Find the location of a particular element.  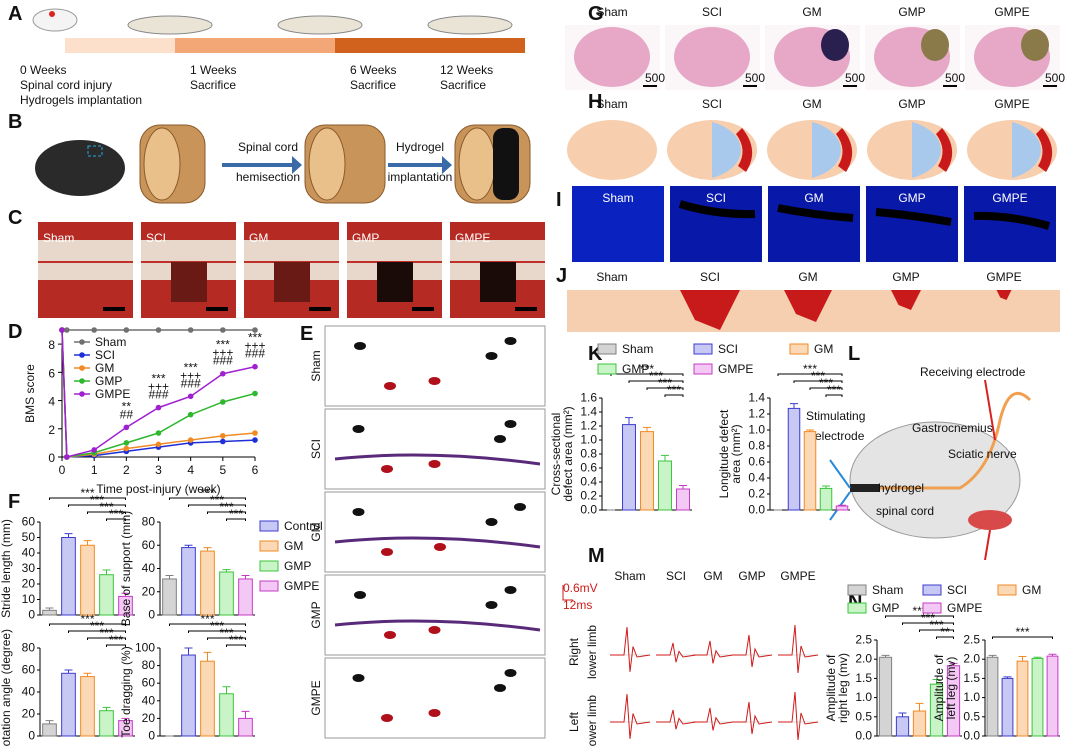

legend-marker is located at coordinates (82, 355).